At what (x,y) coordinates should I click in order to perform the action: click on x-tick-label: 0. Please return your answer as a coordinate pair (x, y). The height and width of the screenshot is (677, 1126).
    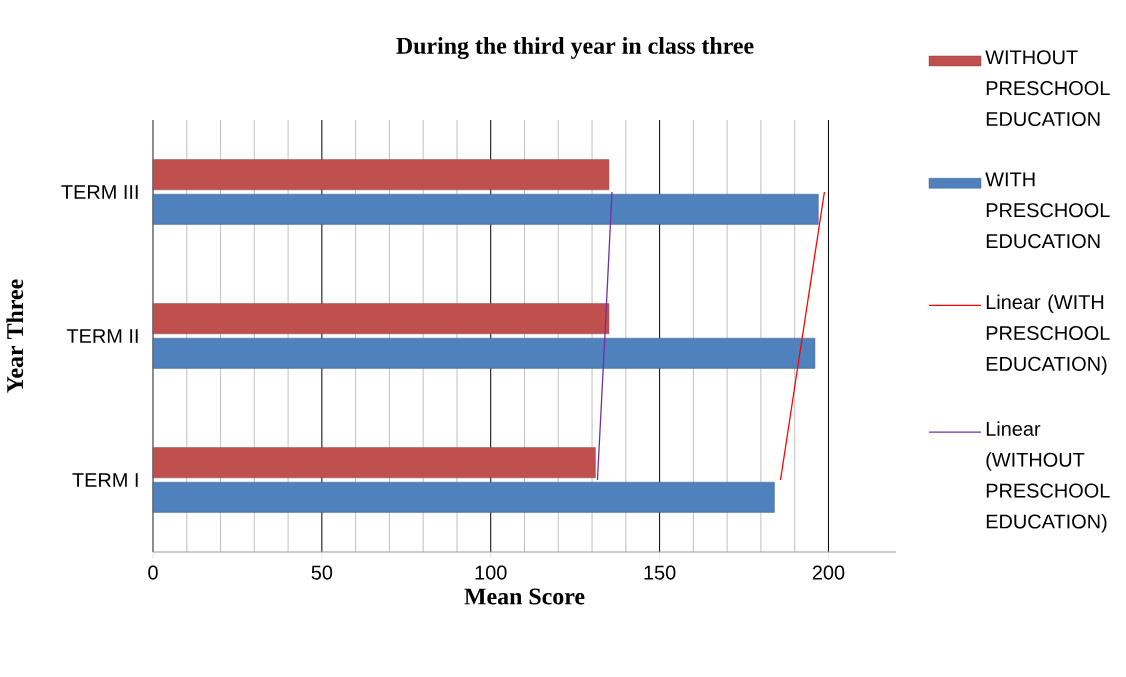
    Looking at the image, I should click on (153, 572).